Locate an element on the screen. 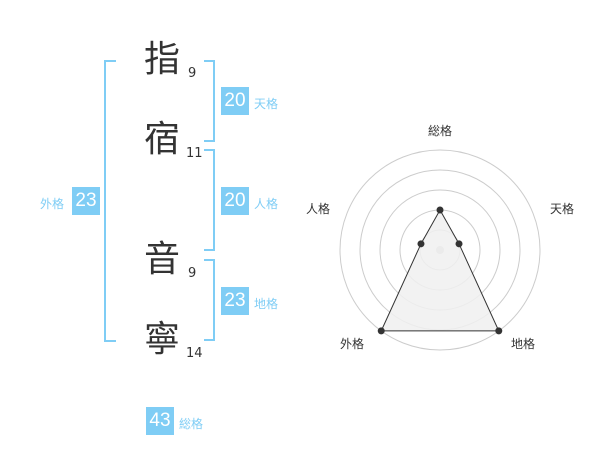  chikaku-value: 23 is located at coordinates (235, 301).